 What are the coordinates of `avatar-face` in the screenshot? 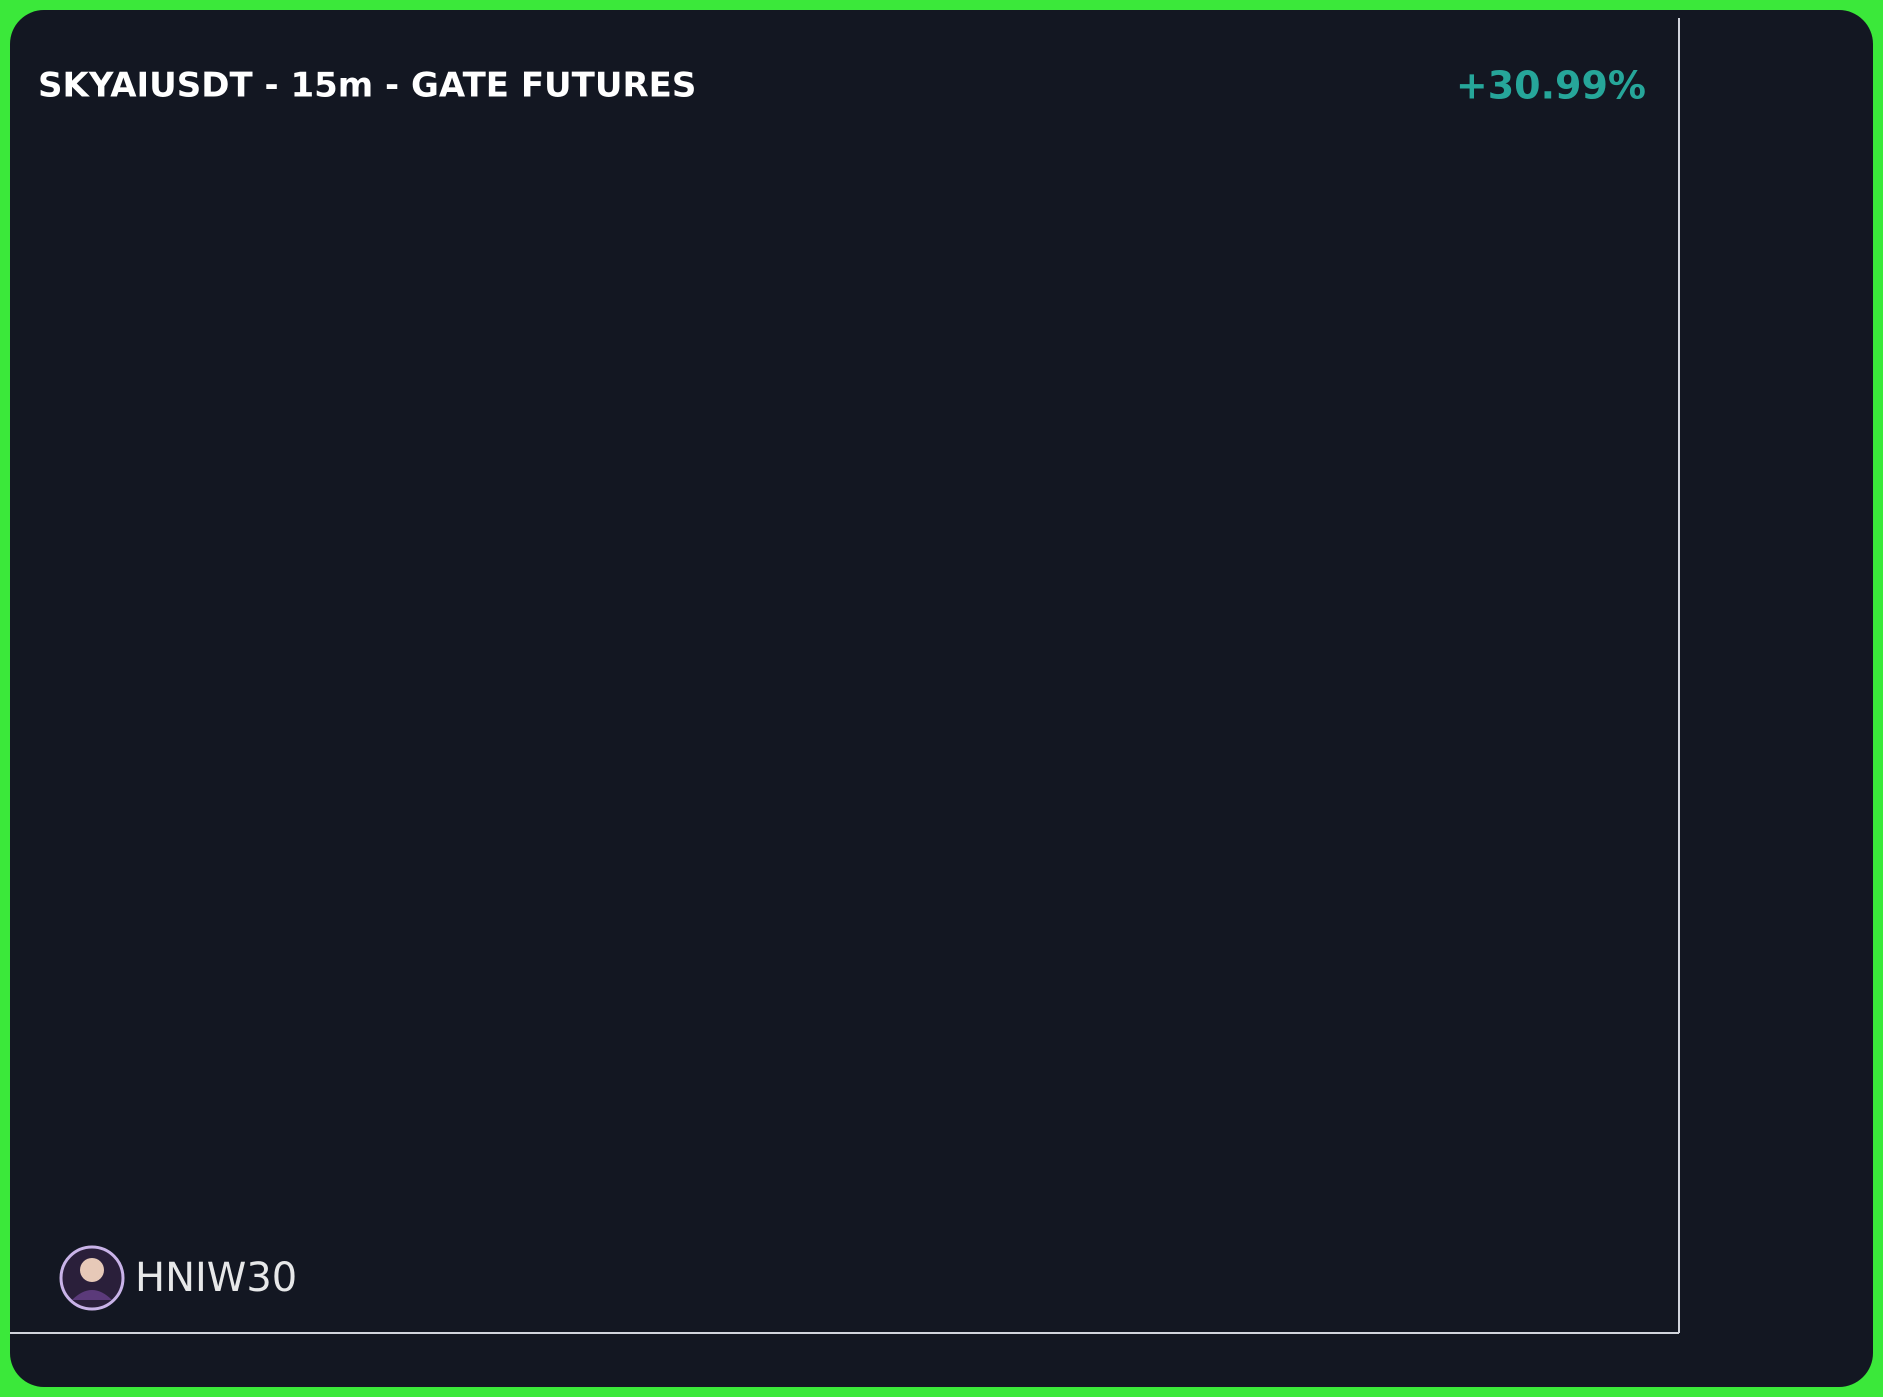 It's located at (92, 1270).